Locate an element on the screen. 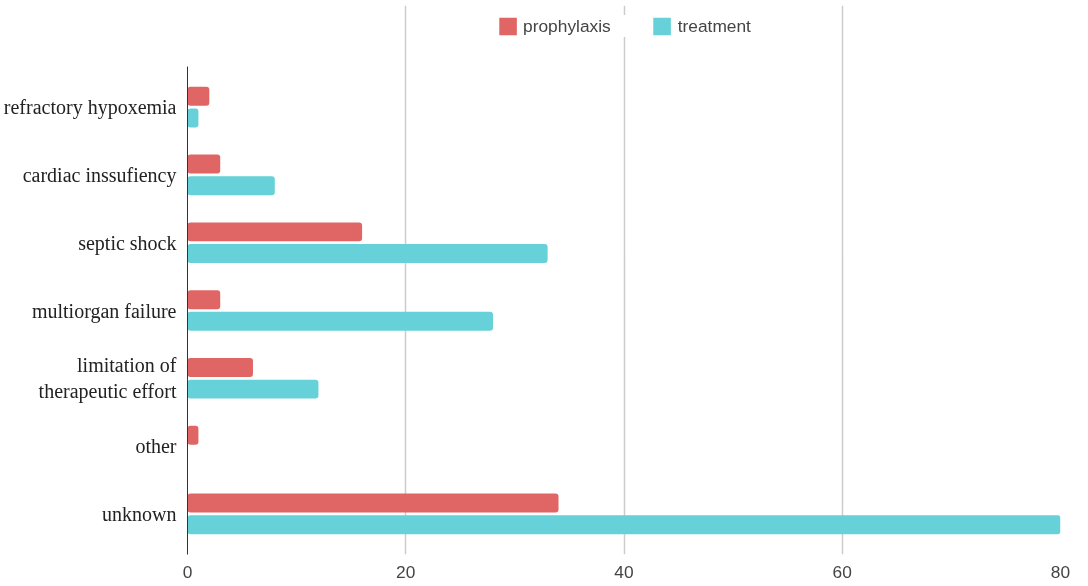  x-tick-label: 80 is located at coordinates (1060, 571).